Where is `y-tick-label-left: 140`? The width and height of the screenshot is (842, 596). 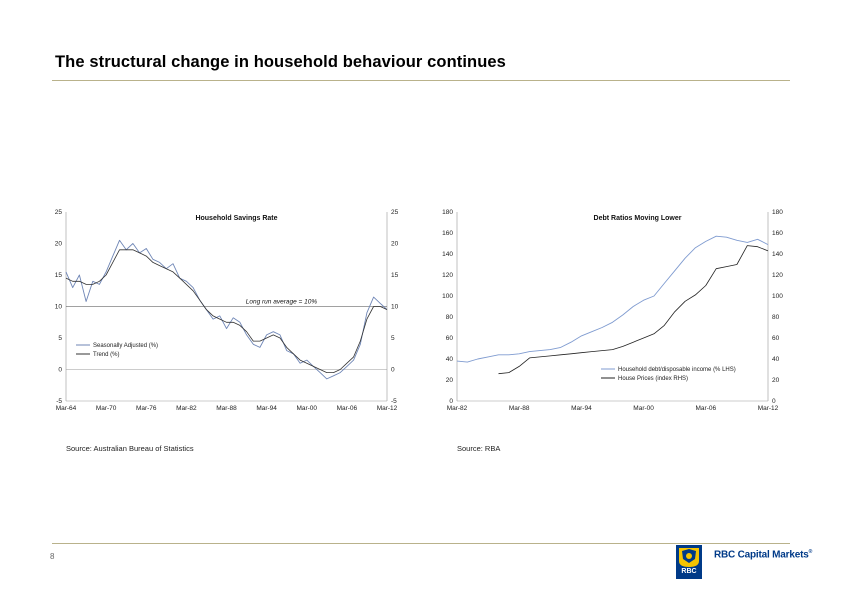
y-tick-label-left: 140 is located at coordinates (447, 254).